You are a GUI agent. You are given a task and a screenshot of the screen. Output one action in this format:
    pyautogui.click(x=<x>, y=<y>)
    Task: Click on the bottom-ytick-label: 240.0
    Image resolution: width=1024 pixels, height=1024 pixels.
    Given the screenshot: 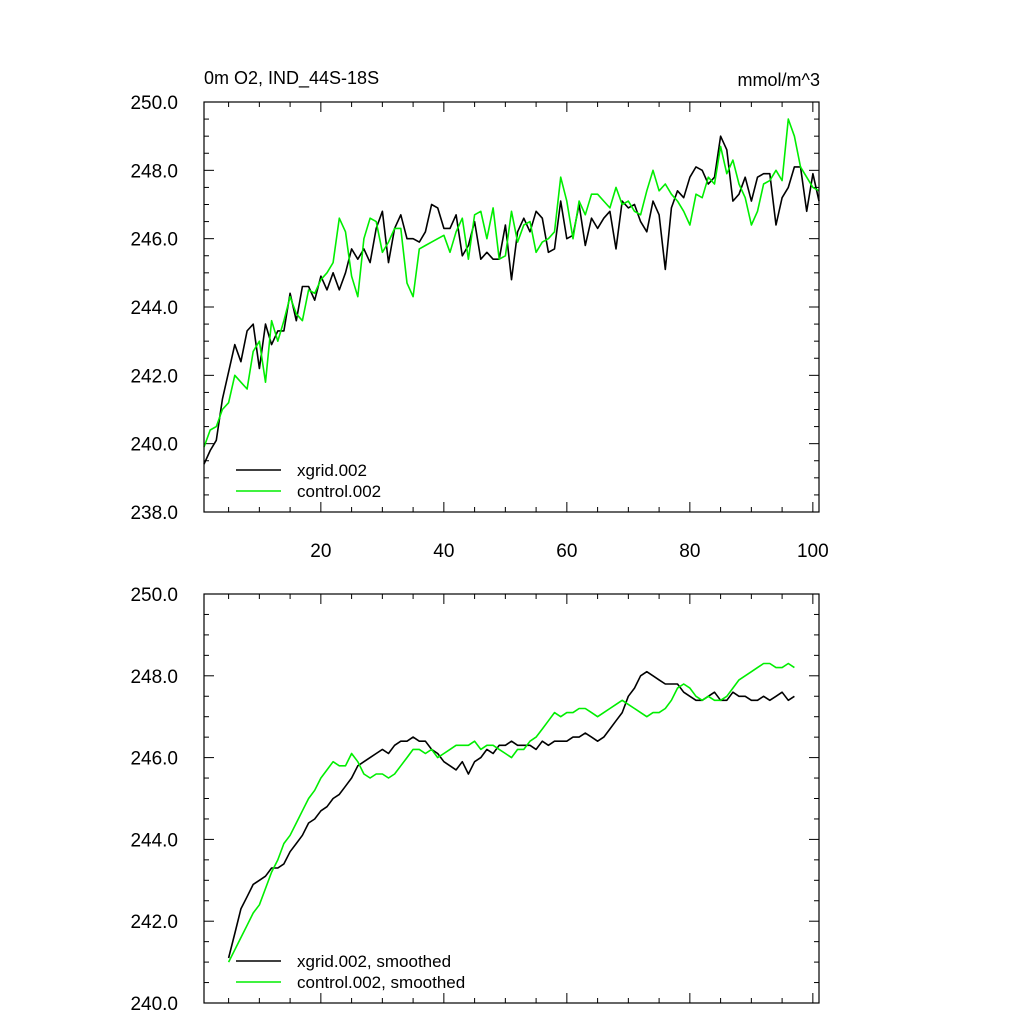 What is the action you would take?
    pyautogui.click(x=154, y=1004)
    